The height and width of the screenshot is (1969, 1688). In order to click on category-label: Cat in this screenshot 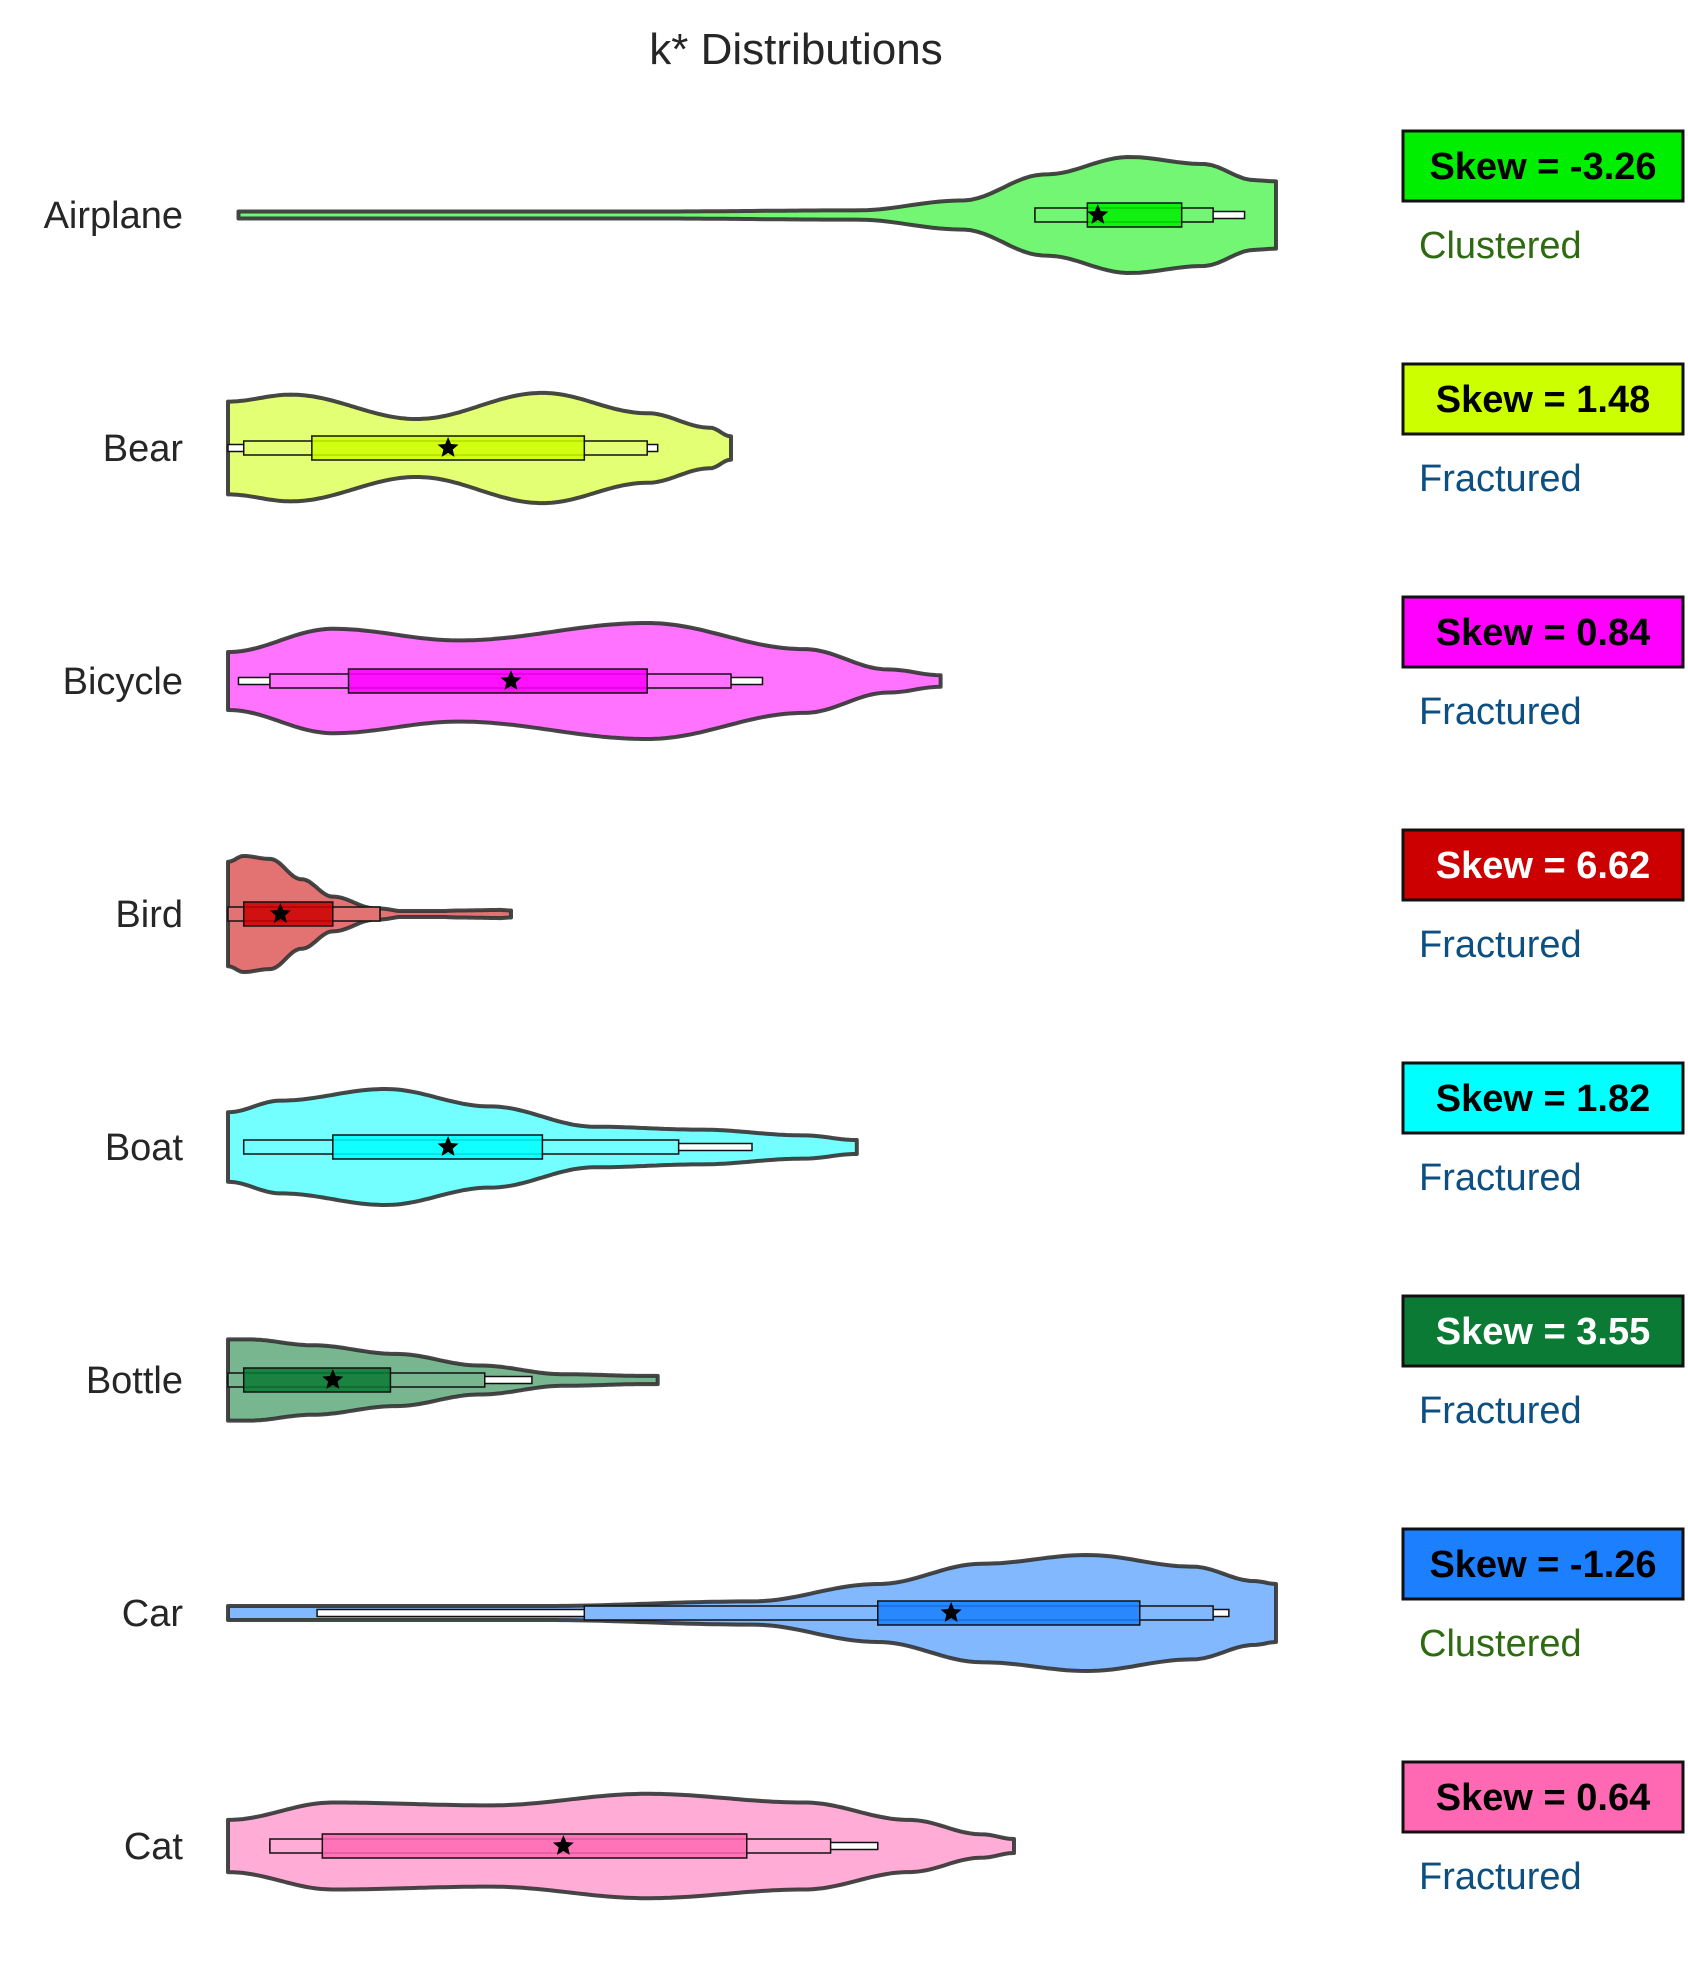, I will do `click(154, 1847)`.